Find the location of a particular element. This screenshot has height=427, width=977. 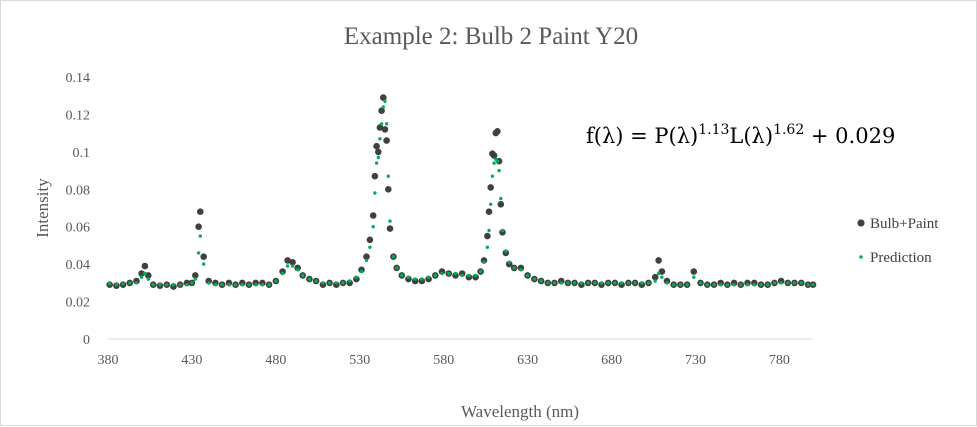

y-tick-label: 0.14 is located at coordinates (78, 78).